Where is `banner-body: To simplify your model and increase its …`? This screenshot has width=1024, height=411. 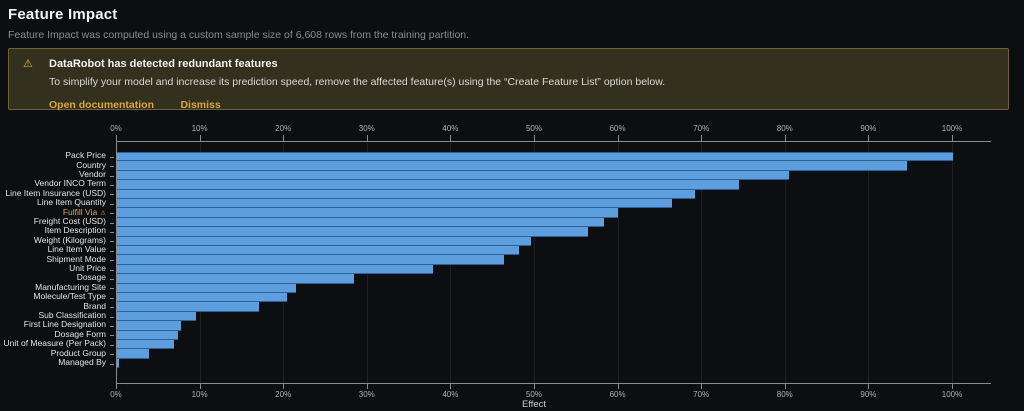 banner-body: To simplify your model and increase its … is located at coordinates (357, 82).